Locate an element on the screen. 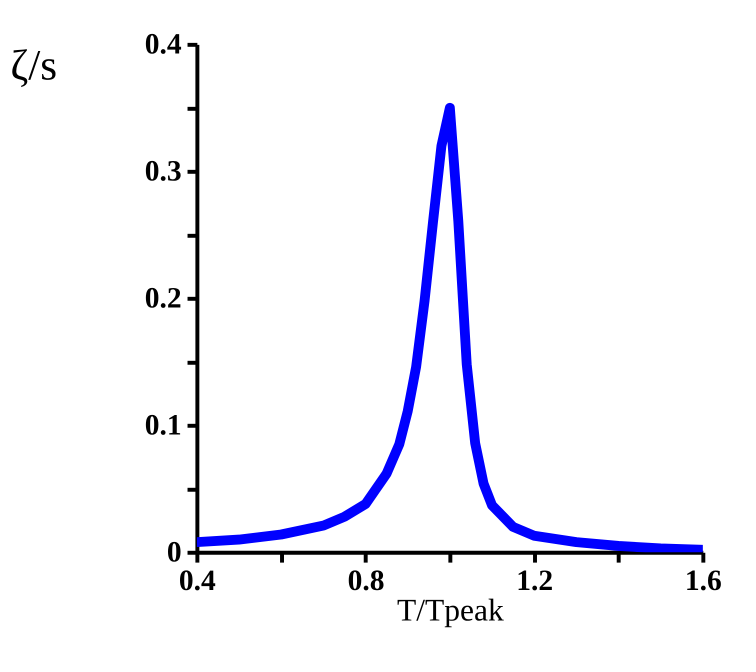 This screenshot has height=672, width=756. x-tick-label: 0.8 is located at coordinates (366, 581).